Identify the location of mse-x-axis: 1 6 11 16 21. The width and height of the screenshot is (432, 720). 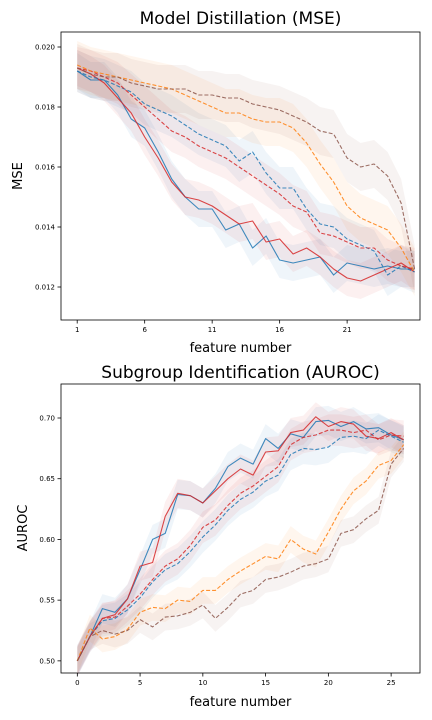
(213, 327).